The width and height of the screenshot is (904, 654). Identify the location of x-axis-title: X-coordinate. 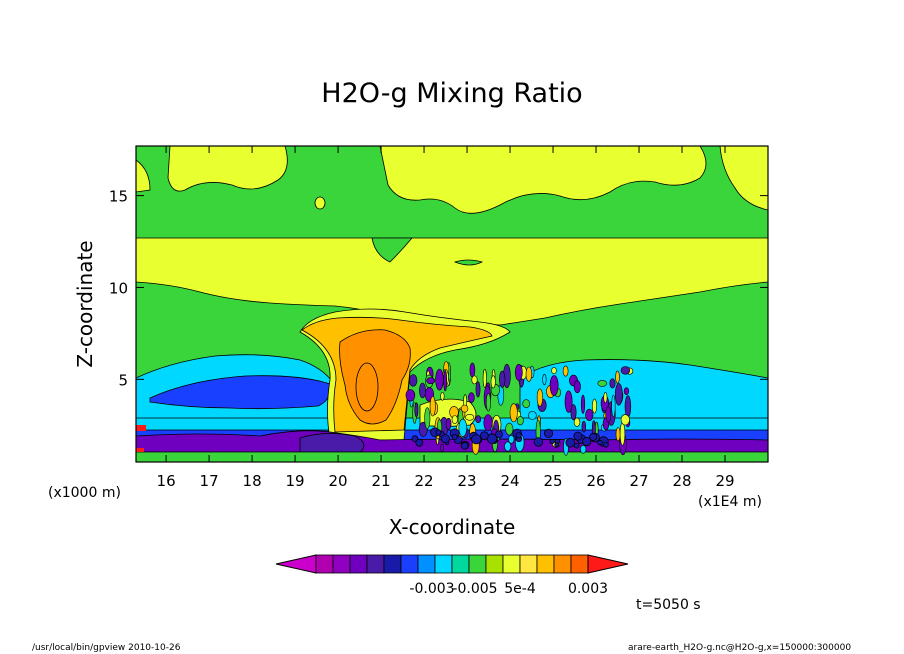
(452, 527).